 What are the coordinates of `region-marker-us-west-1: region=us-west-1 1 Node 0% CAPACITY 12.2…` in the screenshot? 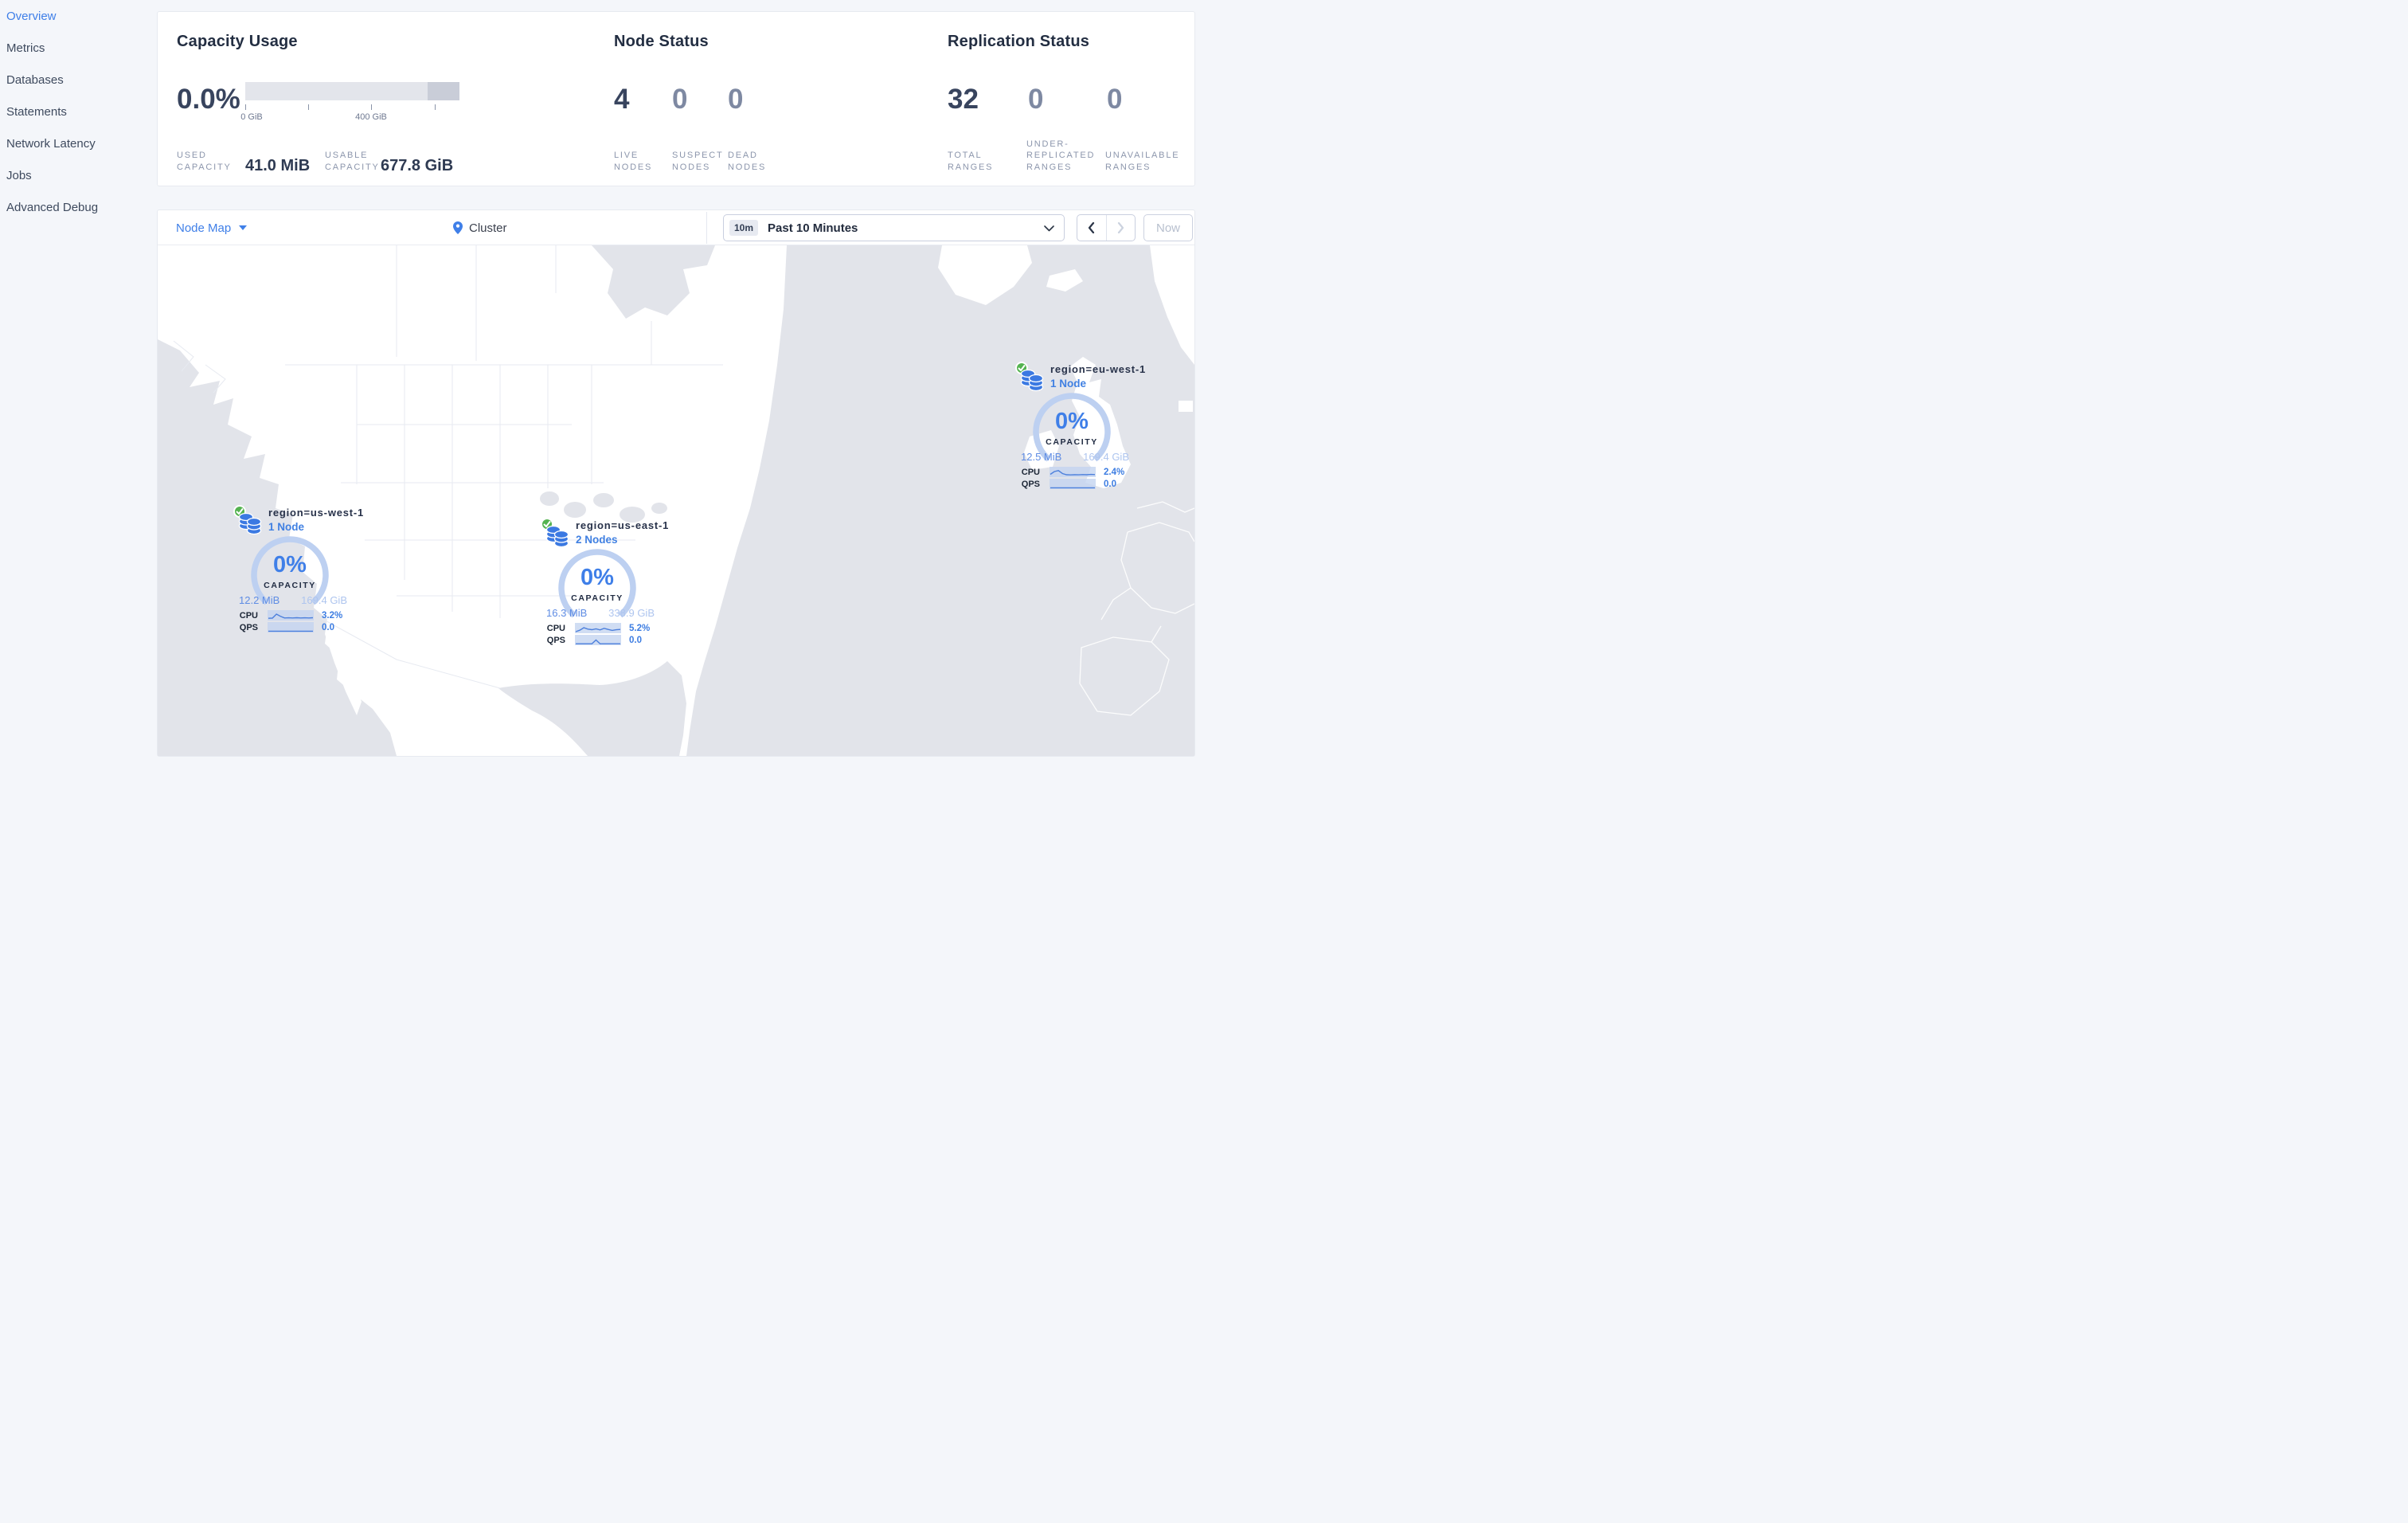 It's located at (298, 570).